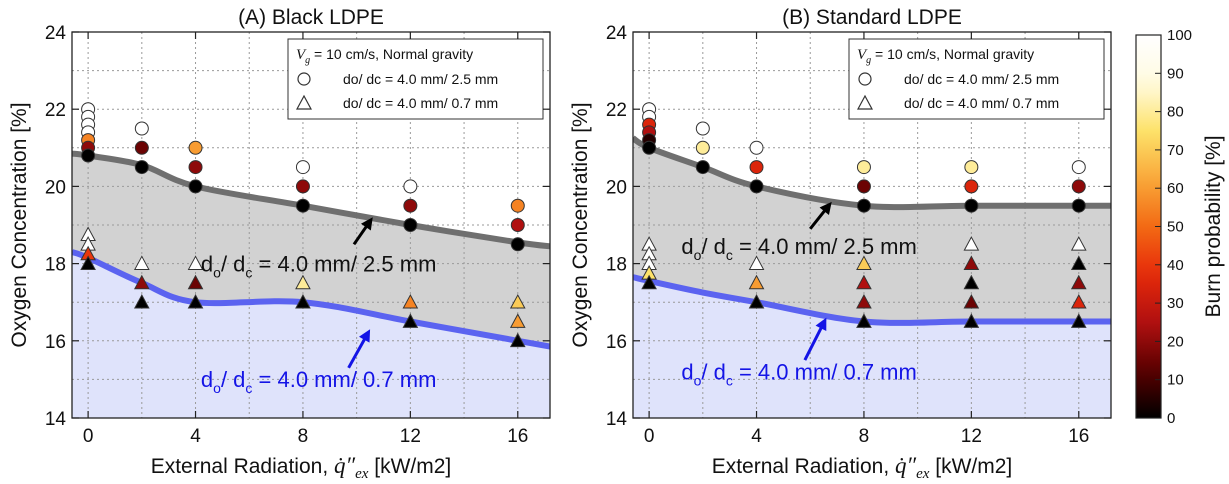 The height and width of the screenshot is (484, 1229). What do you see at coordinates (195, 436) in the screenshot?
I see `x-tick-label: 4` at bounding box center [195, 436].